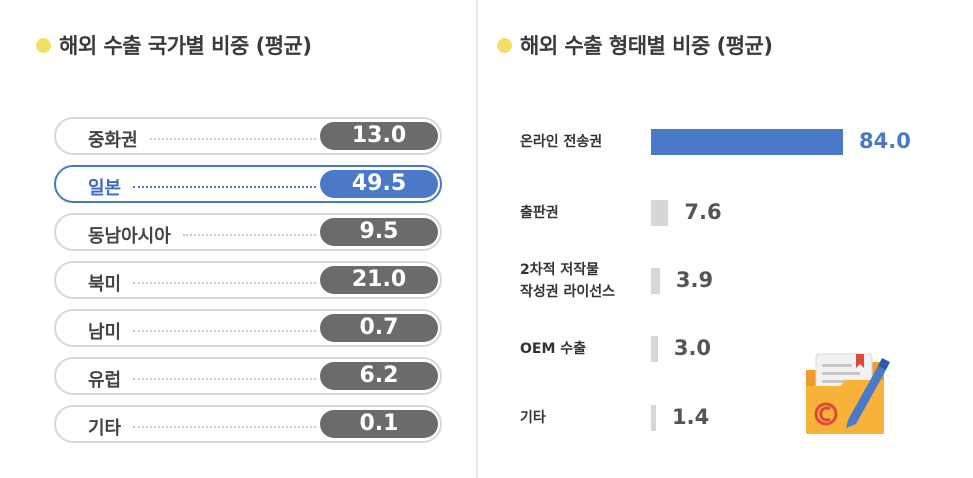  What do you see at coordinates (539, 213) in the screenshot?
I see `type-label: 출판권` at bounding box center [539, 213].